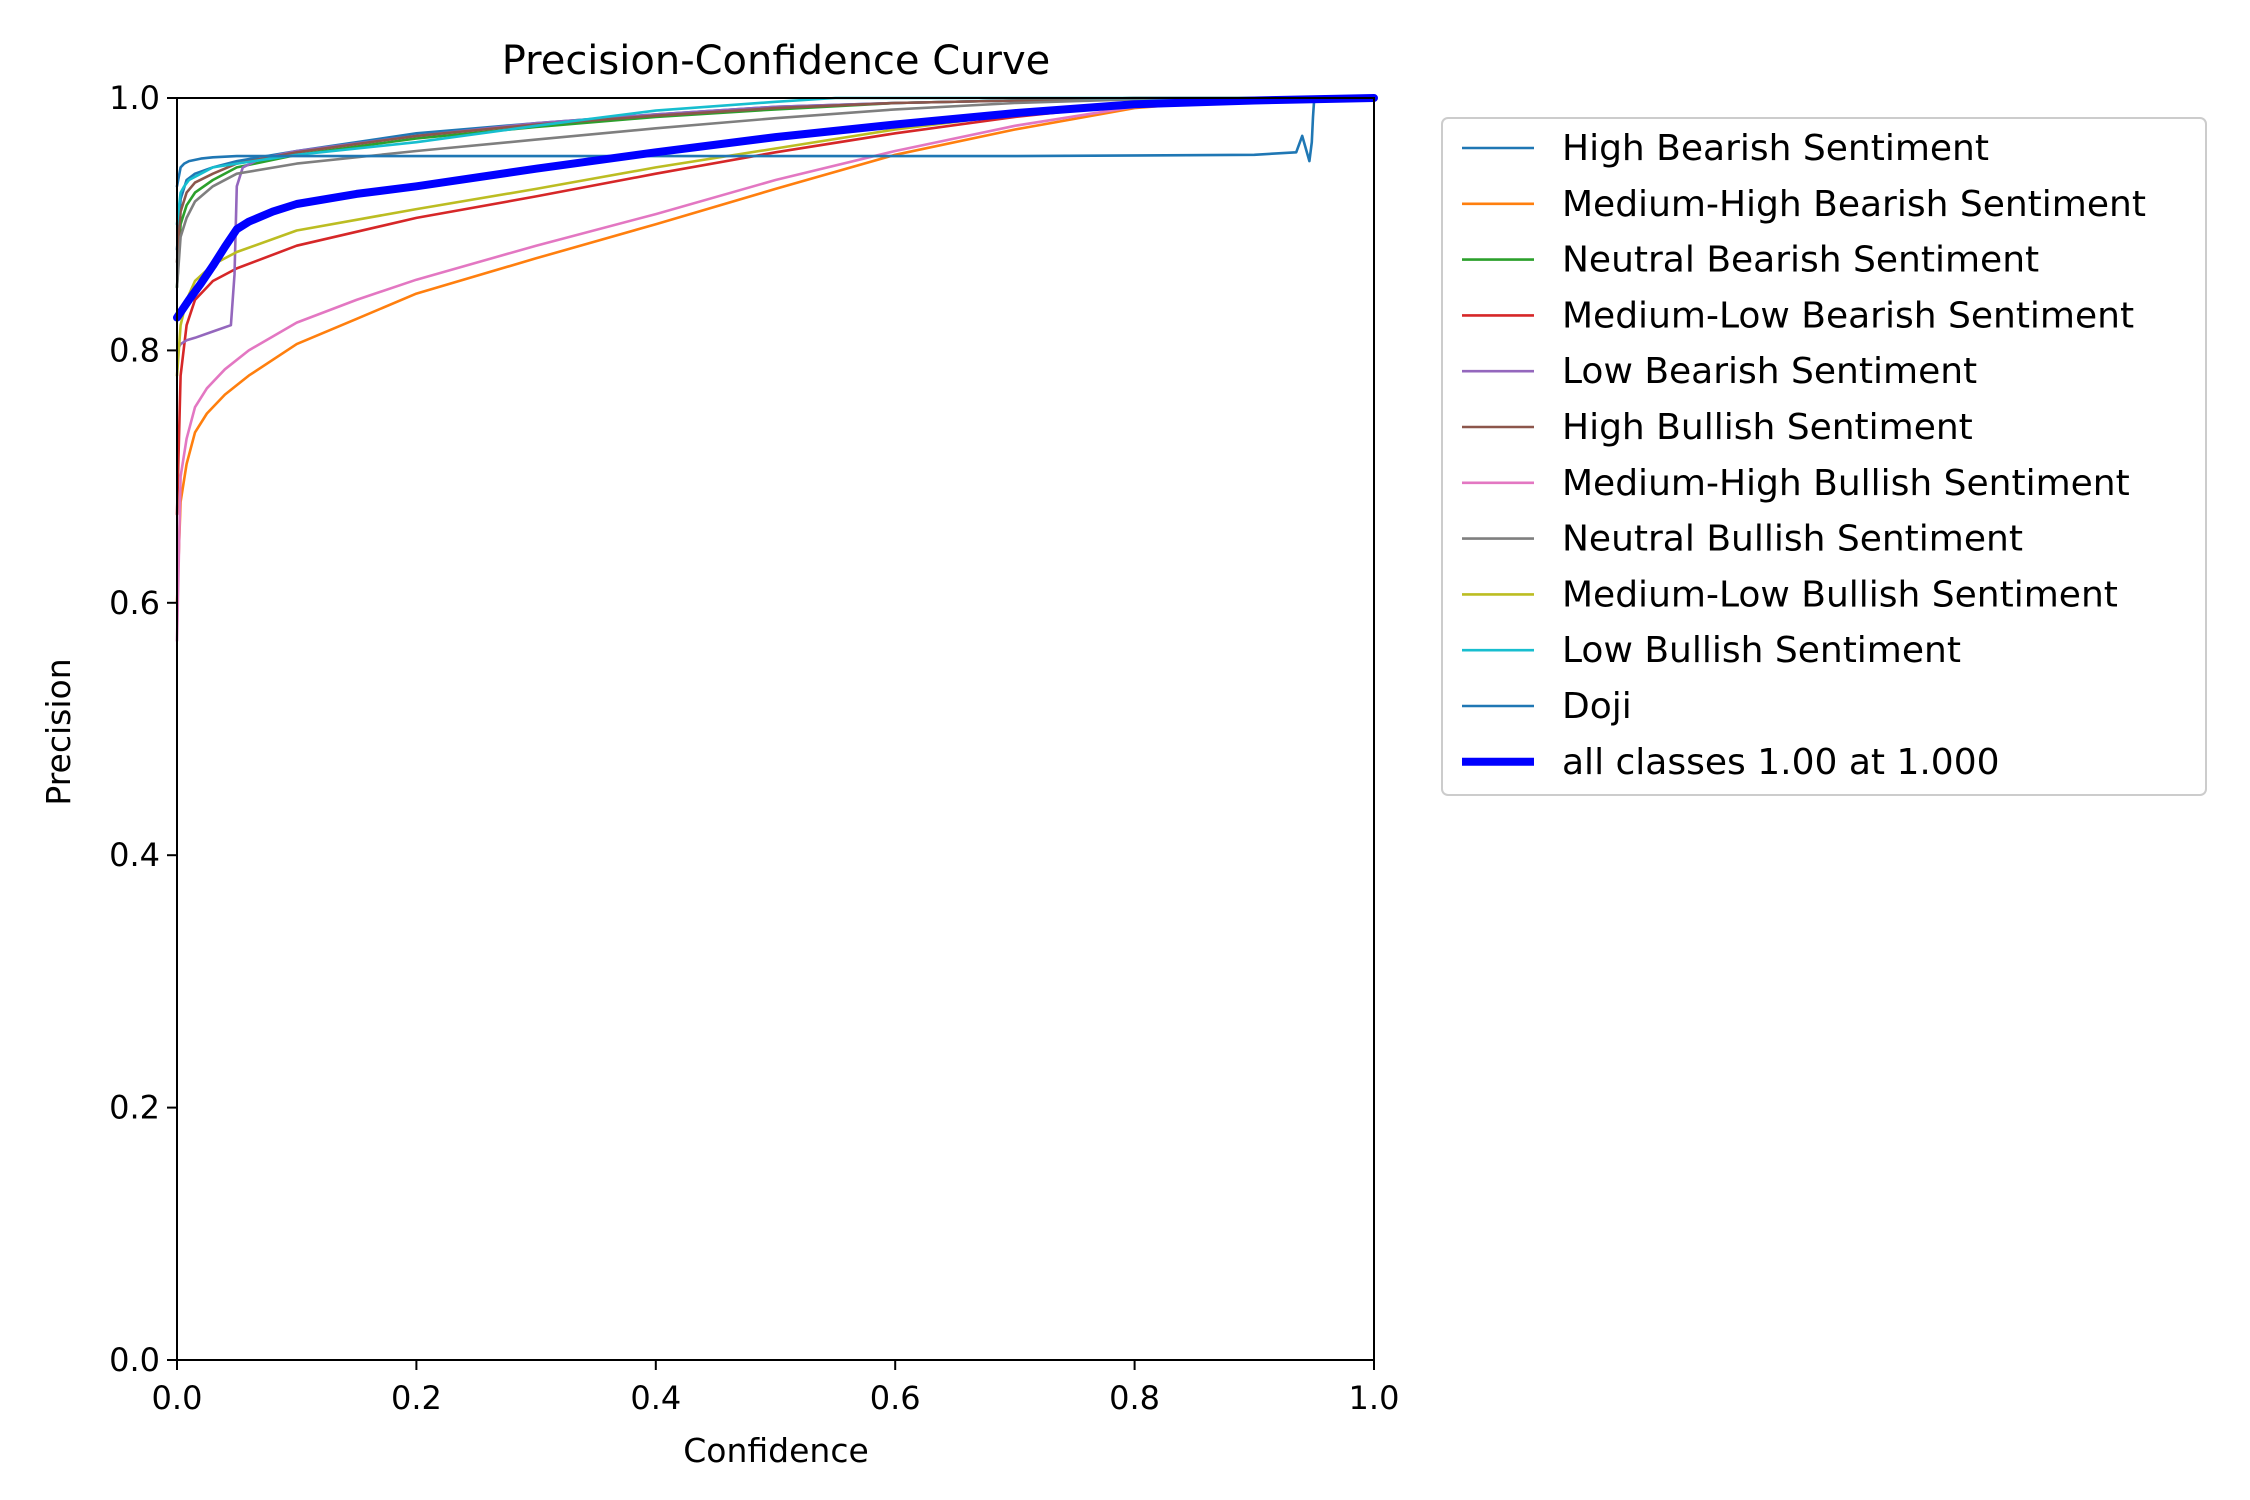 The image size is (2250, 1500). I want to click on x-axis-label: Confidence, so click(776, 1450).